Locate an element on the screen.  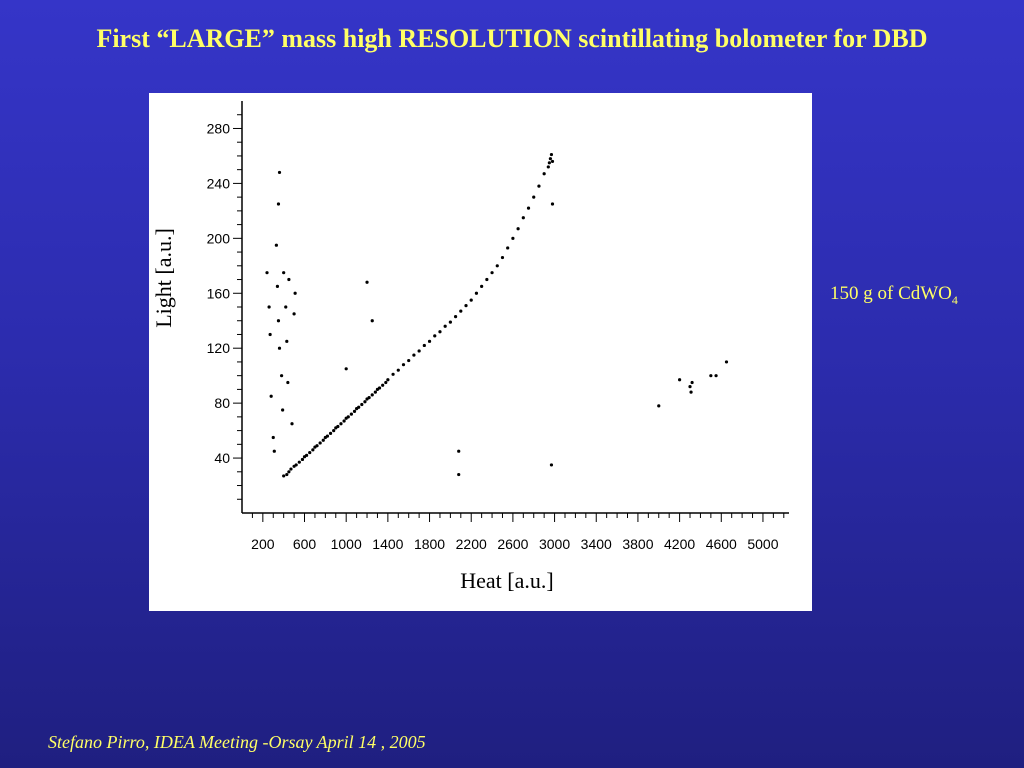
y-tick-label: 120 is located at coordinates (219, 348).